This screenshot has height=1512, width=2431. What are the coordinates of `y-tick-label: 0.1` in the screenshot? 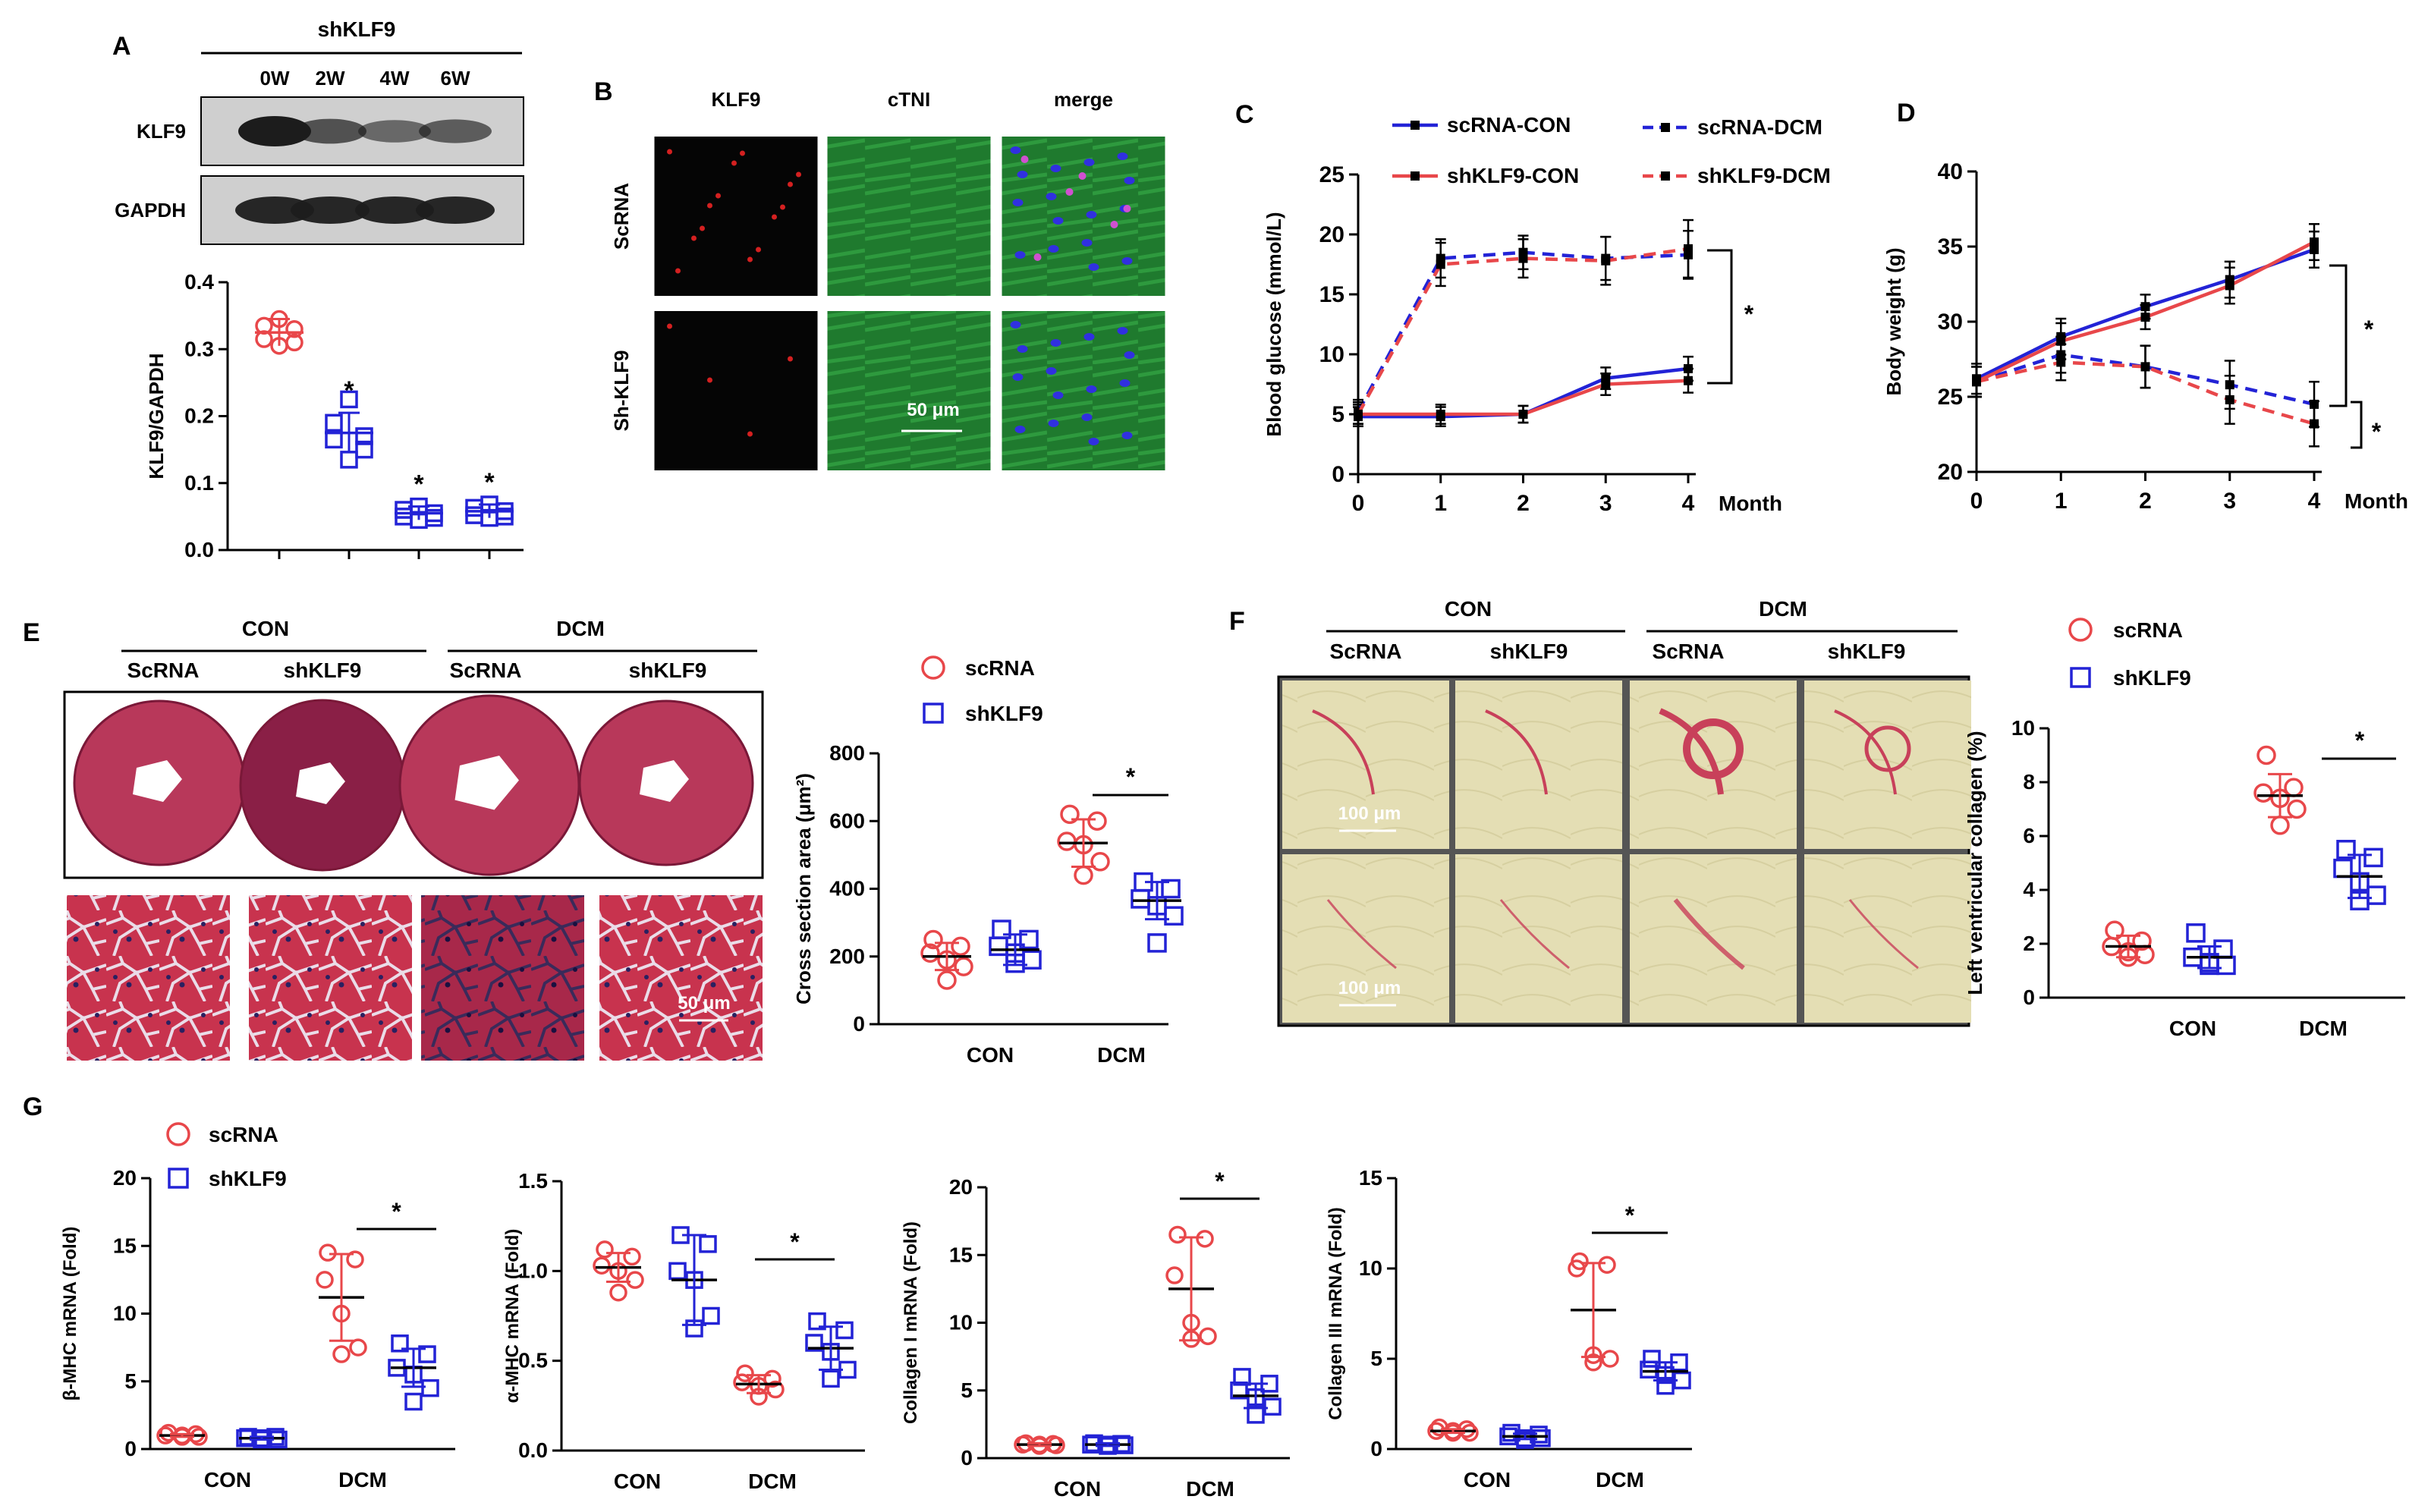 It's located at (199, 483).